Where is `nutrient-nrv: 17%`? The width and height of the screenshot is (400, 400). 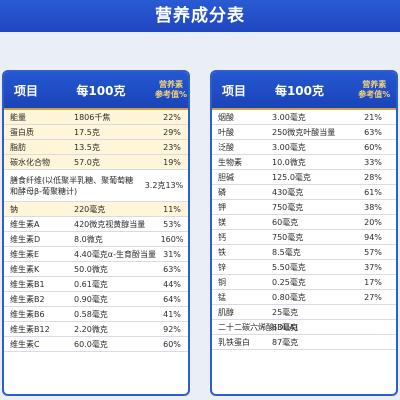 nutrient-nrv: 17% is located at coordinates (373, 282).